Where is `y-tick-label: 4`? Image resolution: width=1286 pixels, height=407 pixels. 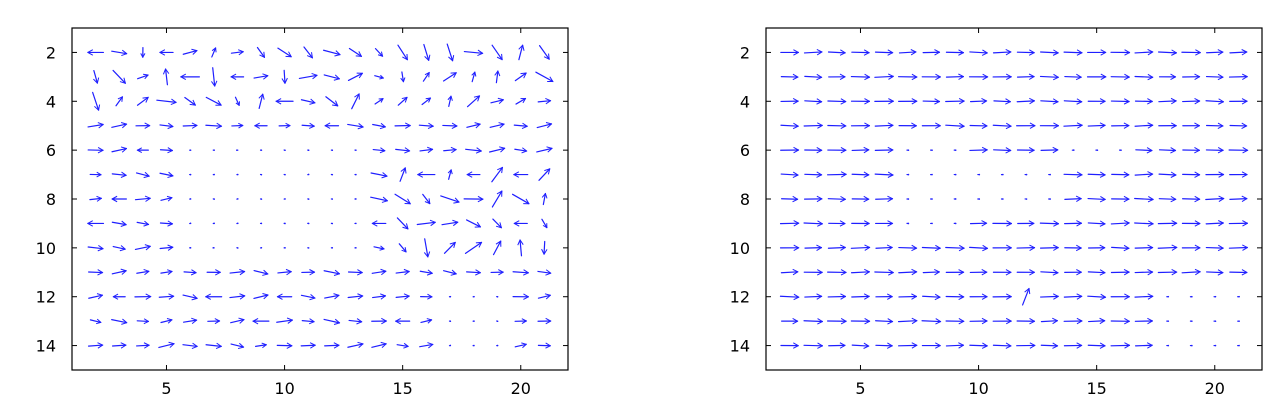 y-tick-label: 4 is located at coordinates (51, 101).